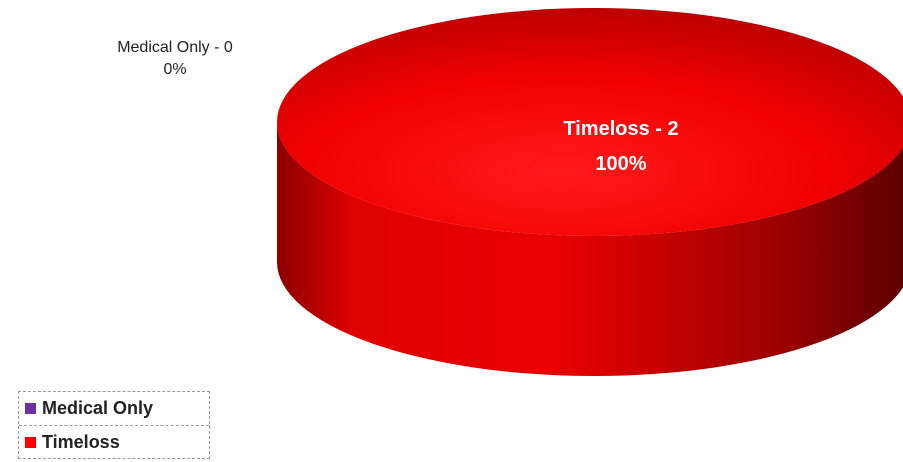 The height and width of the screenshot is (462, 903). What do you see at coordinates (81, 441) in the screenshot?
I see `legend-label-timeloss: Timeloss` at bounding box center [81, 441].